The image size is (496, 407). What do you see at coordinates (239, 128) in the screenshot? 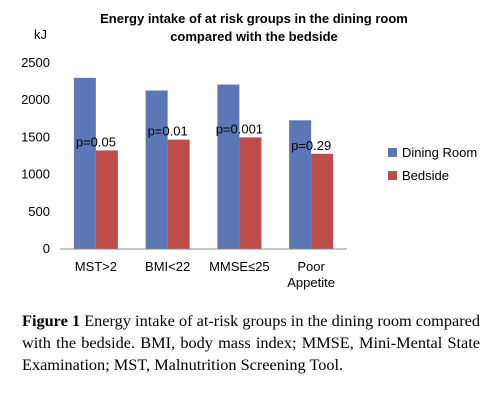
I see `p-value-label: p=0.001` at bounding box center [239, 128].